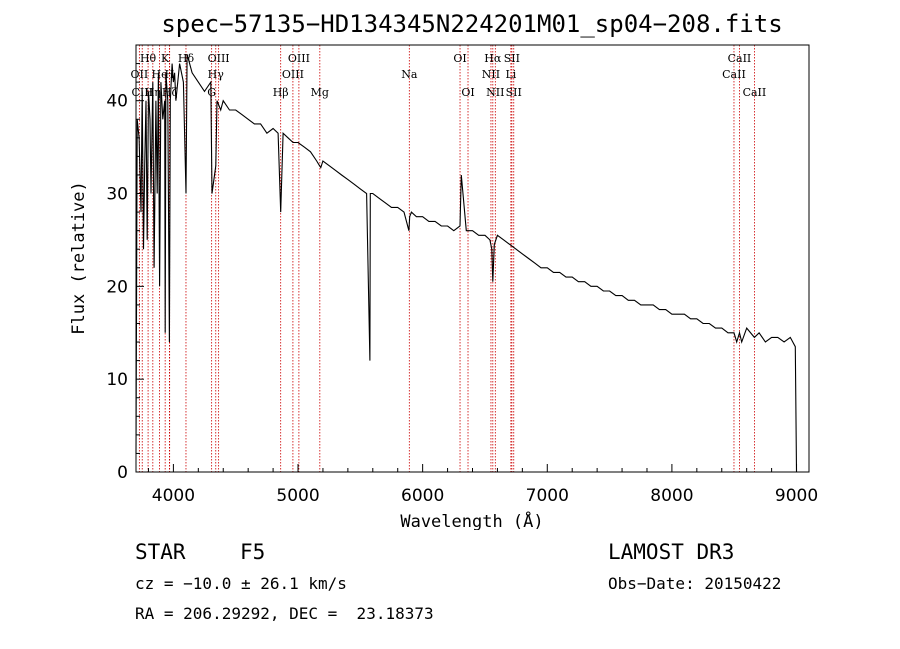  I want to click on line-label: Li, so click(510, 74).